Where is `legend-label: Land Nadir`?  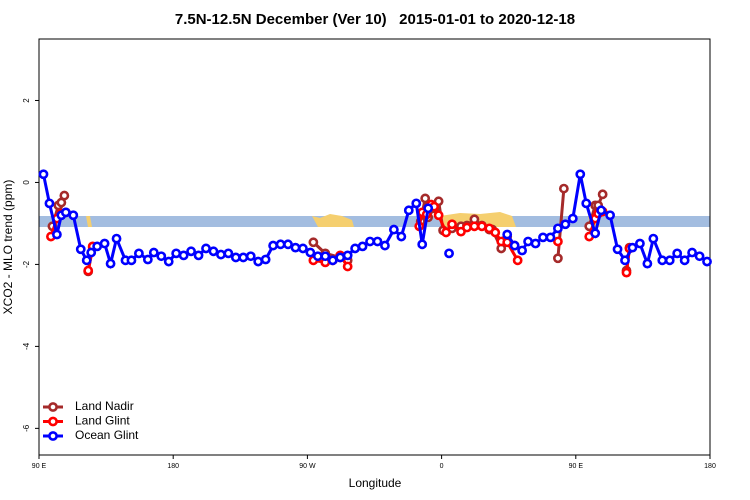 legend-label: Land Nadir is located at coordinates (104, 406).